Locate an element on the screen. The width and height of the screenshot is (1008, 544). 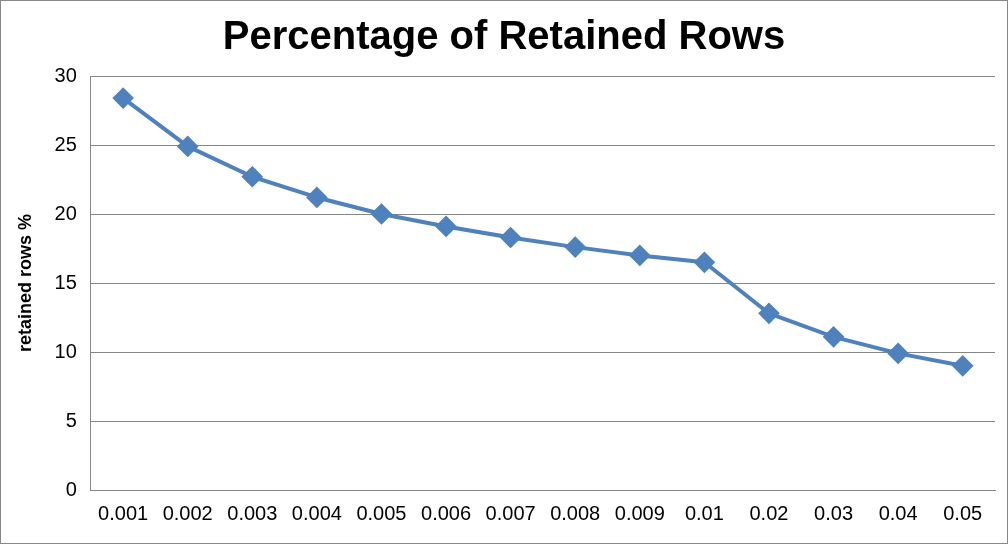
y-tick-label: 15 is located at coordinates (65, 281).